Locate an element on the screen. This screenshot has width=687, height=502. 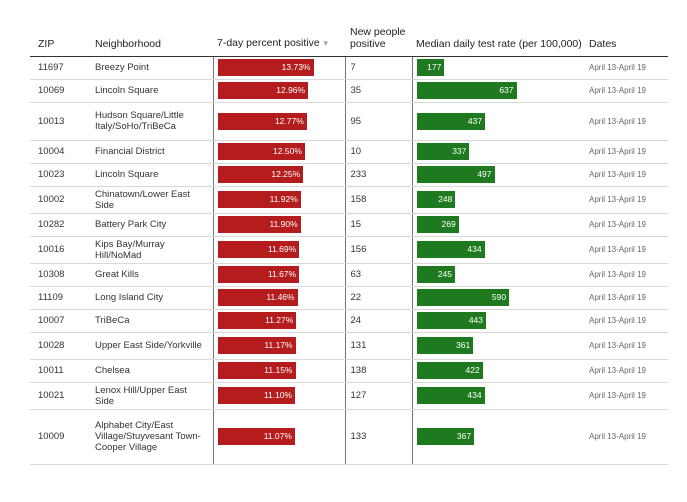
rate-cell: 12.96% is located at coordinates (278, 91).